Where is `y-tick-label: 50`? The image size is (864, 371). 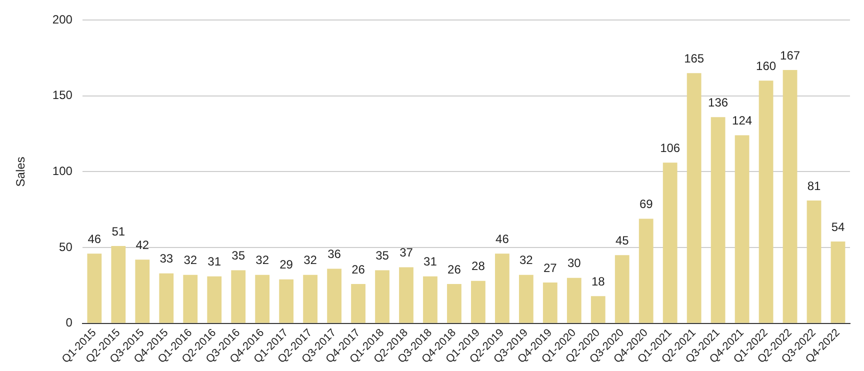
y-tick-label: 50 is located at coordinates (66, 247).